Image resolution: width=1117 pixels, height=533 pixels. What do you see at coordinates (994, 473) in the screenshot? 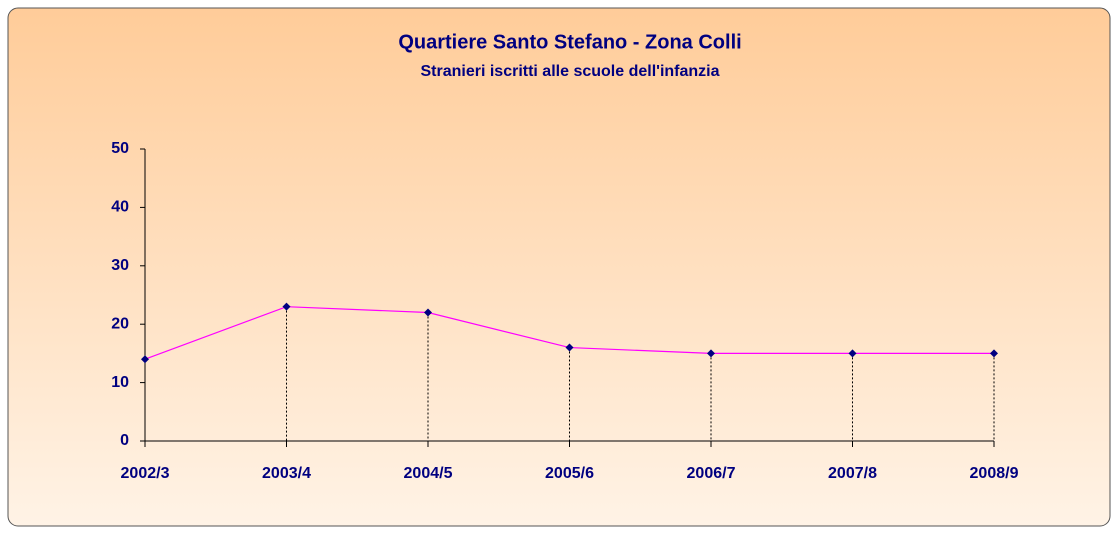
I see `x-tick-label: 2008/9` at bounding box center [994, 473].